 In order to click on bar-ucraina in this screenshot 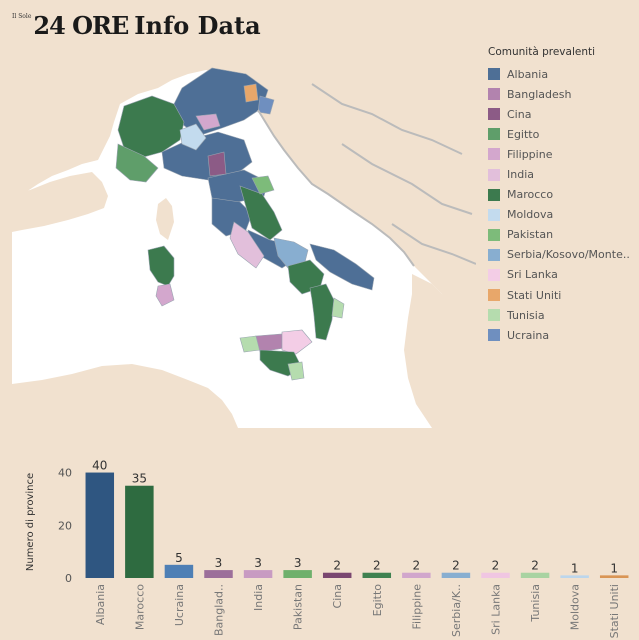, I will do `click(179, 571)`.